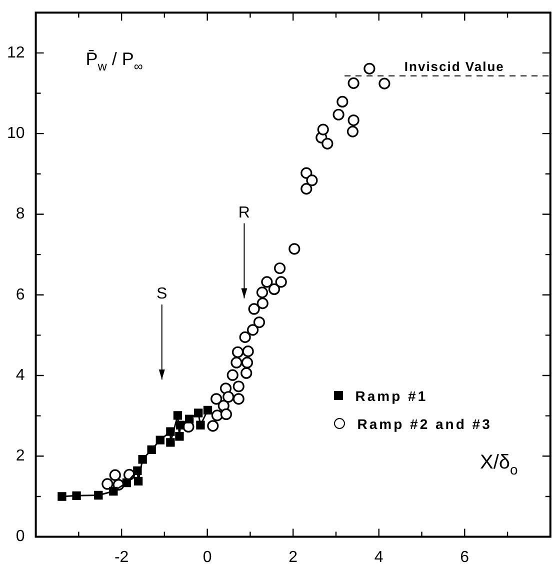 Image resolution: width=557 pixels, height=570 pixels. I want to click on ref-line-label: Inviscid Value, so click(454, 66).